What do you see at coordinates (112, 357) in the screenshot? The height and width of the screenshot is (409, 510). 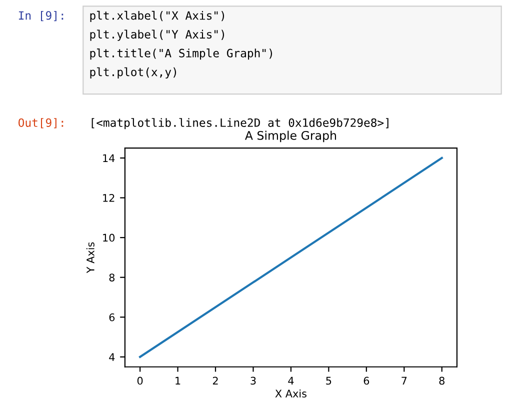 I see `y-tick-label: 4` at bounding box center [112, 357].